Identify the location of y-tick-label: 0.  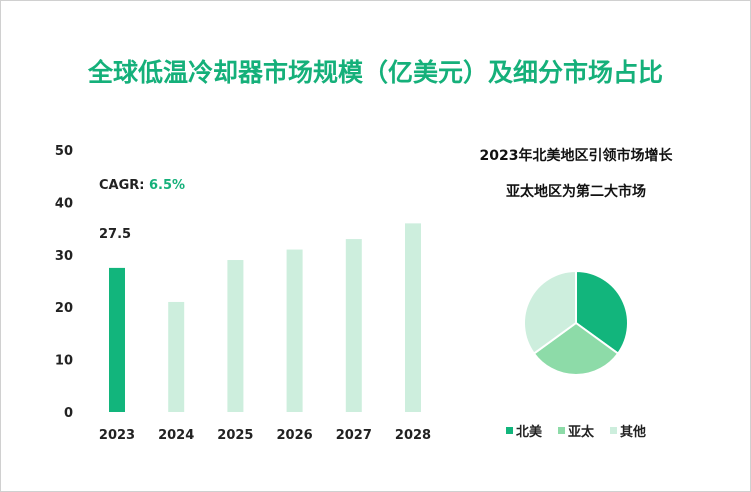
(68, 413).